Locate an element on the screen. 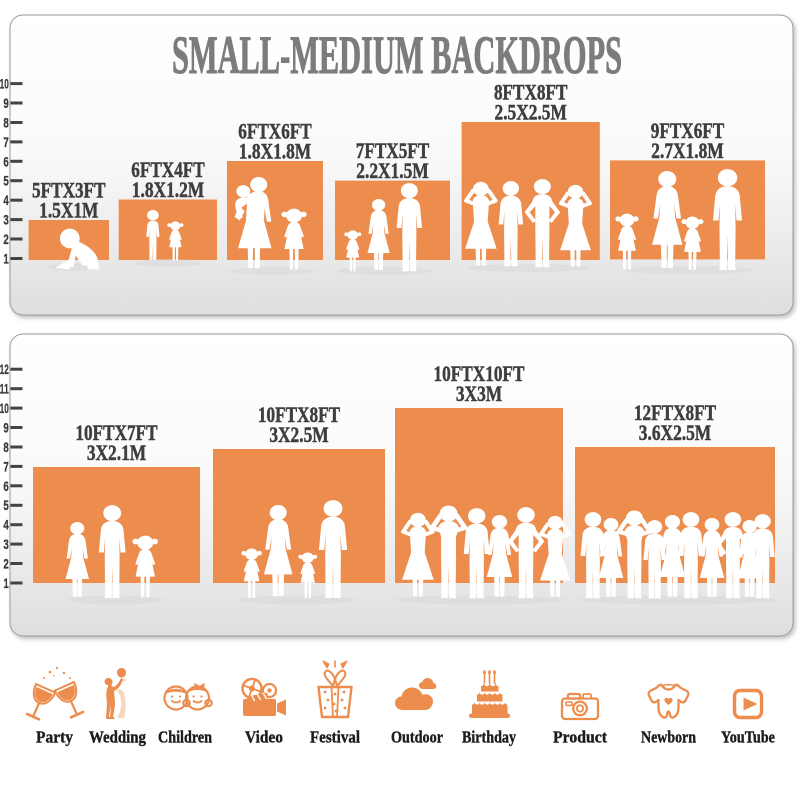 The height and width of the screenshot is (800, 800). svg-text: Outdoor is located at coordinates (417, 737).